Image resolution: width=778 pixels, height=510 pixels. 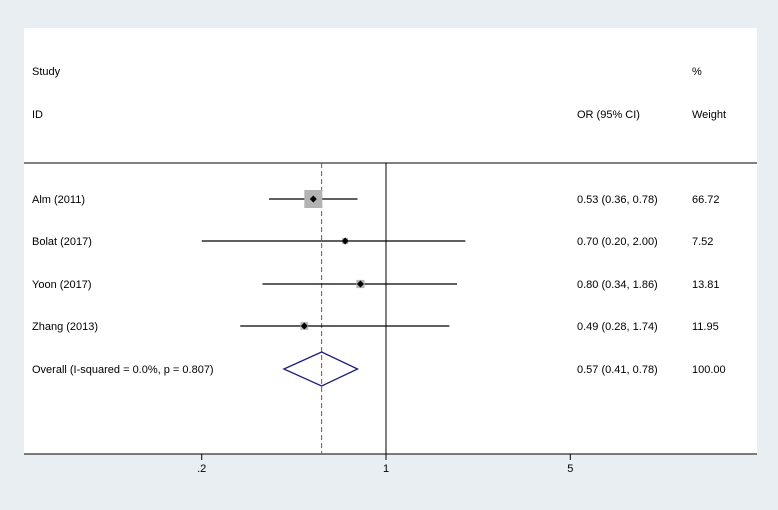 What do you see at coordinates (709, 115) in the screenshot?
I see `header-weight: Weight` at bounding box center [709, 115].